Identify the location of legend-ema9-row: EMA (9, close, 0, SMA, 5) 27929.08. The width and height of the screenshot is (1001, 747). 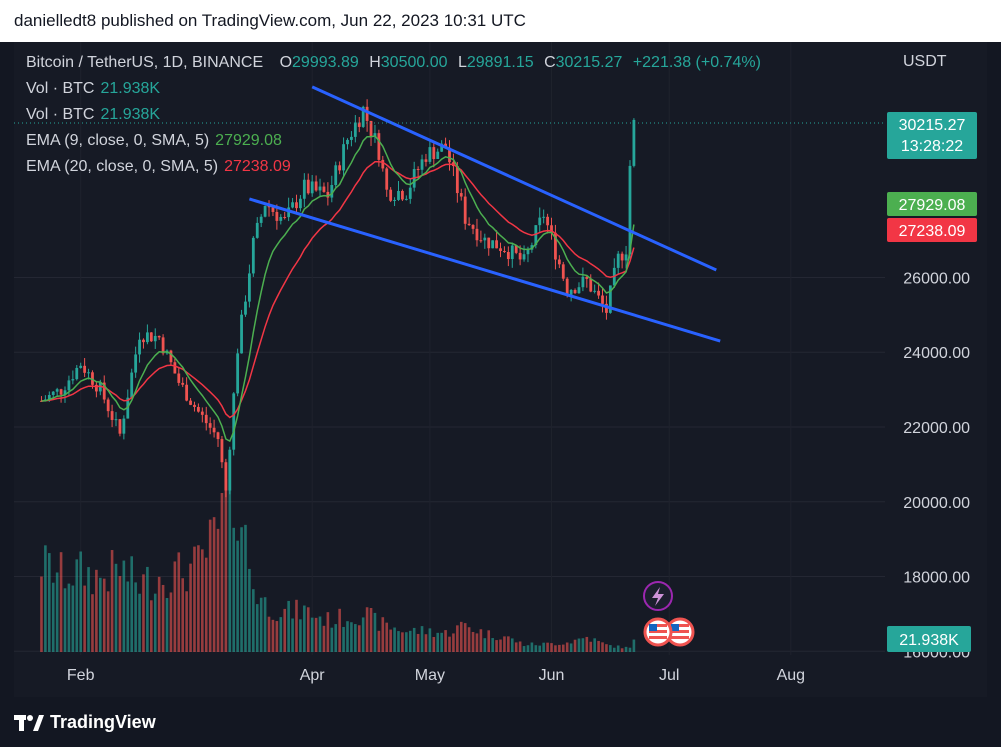
(154, 141).